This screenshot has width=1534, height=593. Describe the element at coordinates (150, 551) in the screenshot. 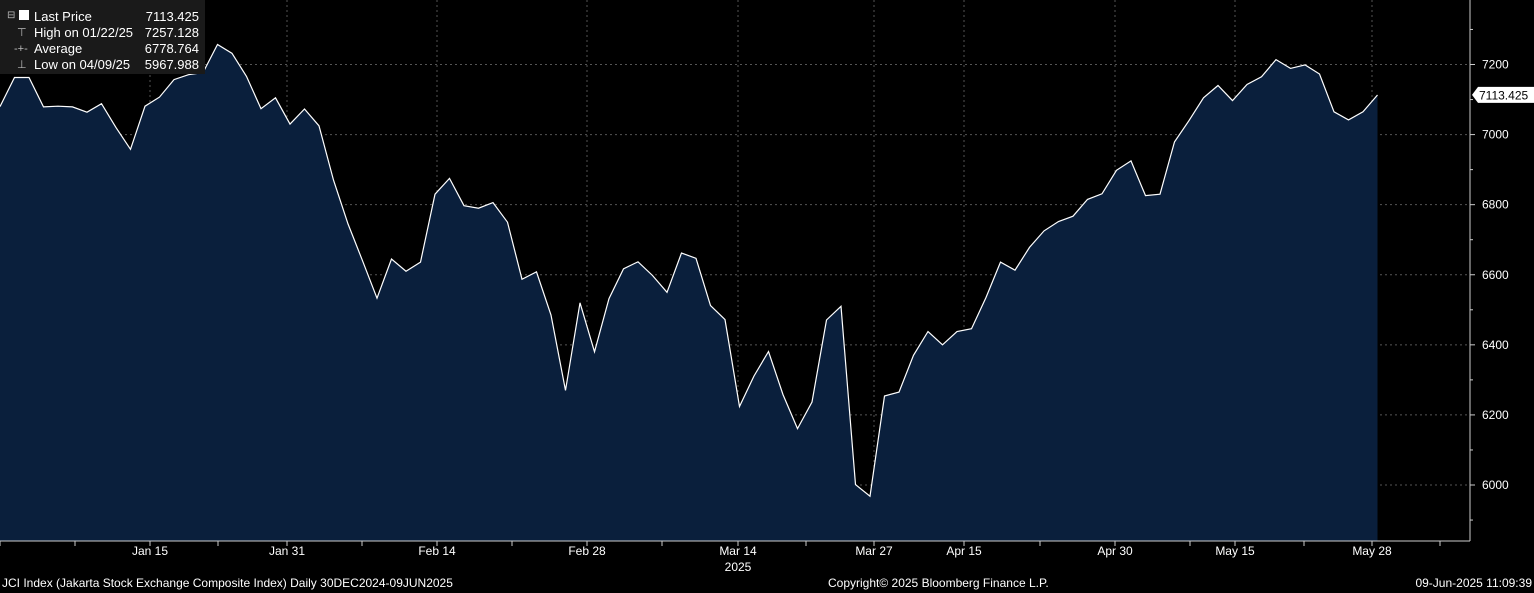

I see `x-tick-label: Jan 15` at that location.